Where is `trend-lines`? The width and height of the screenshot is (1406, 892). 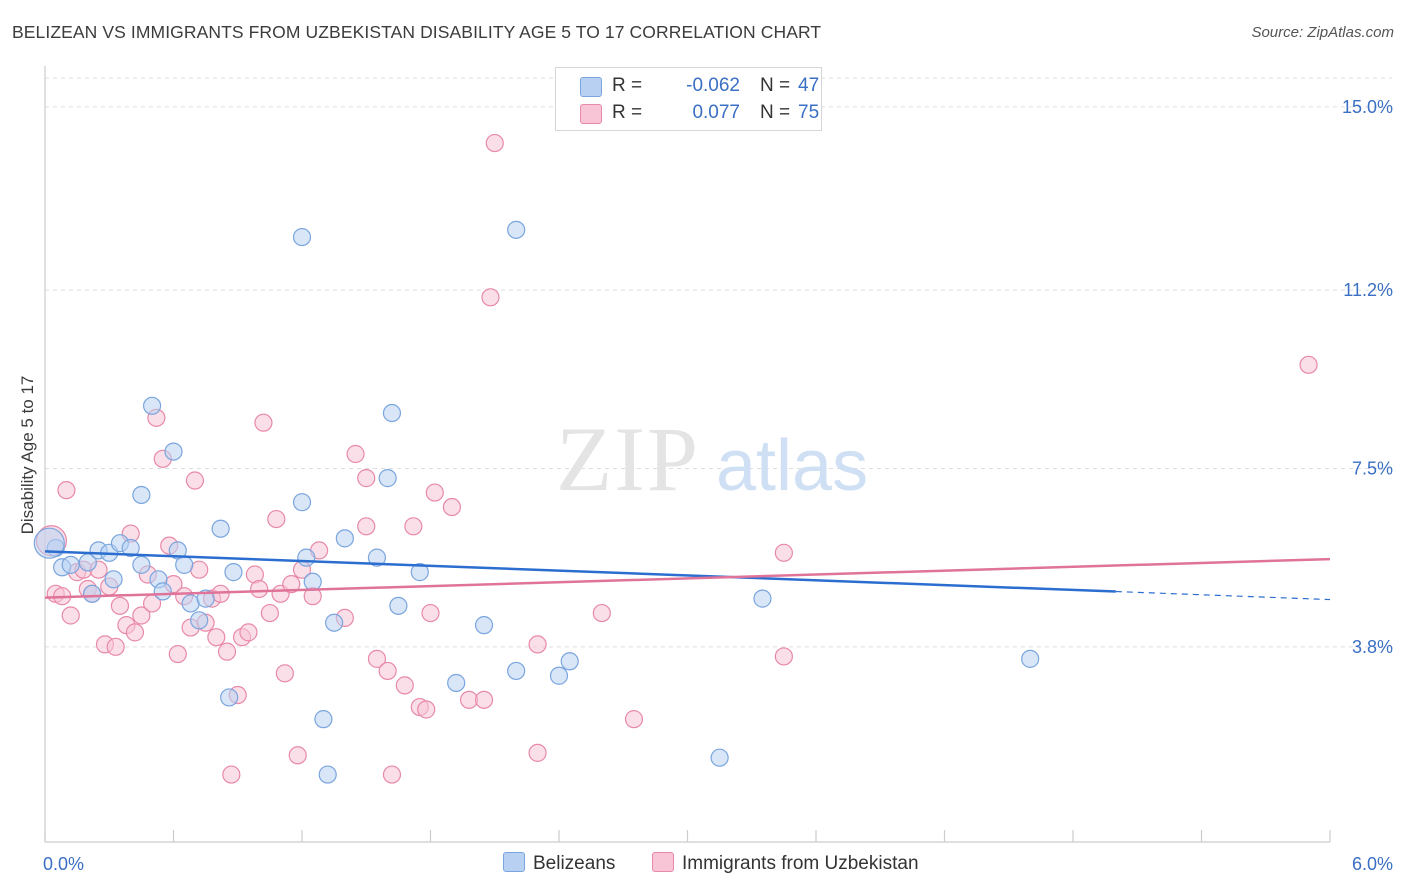
trend-lines is located at coordinates (687, 575).